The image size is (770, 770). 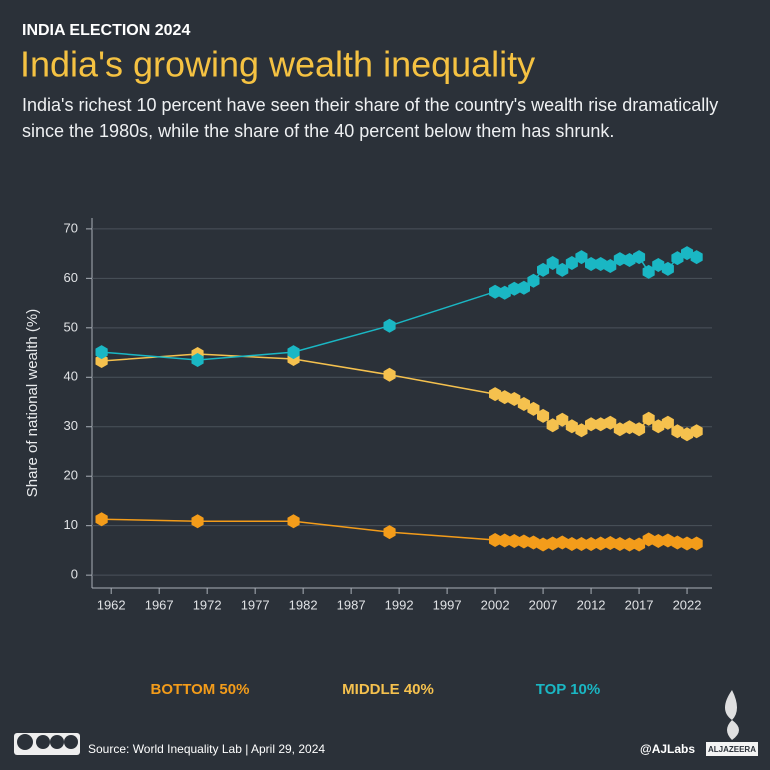 I want to click on cc-icon, so click(x=47, y=744).